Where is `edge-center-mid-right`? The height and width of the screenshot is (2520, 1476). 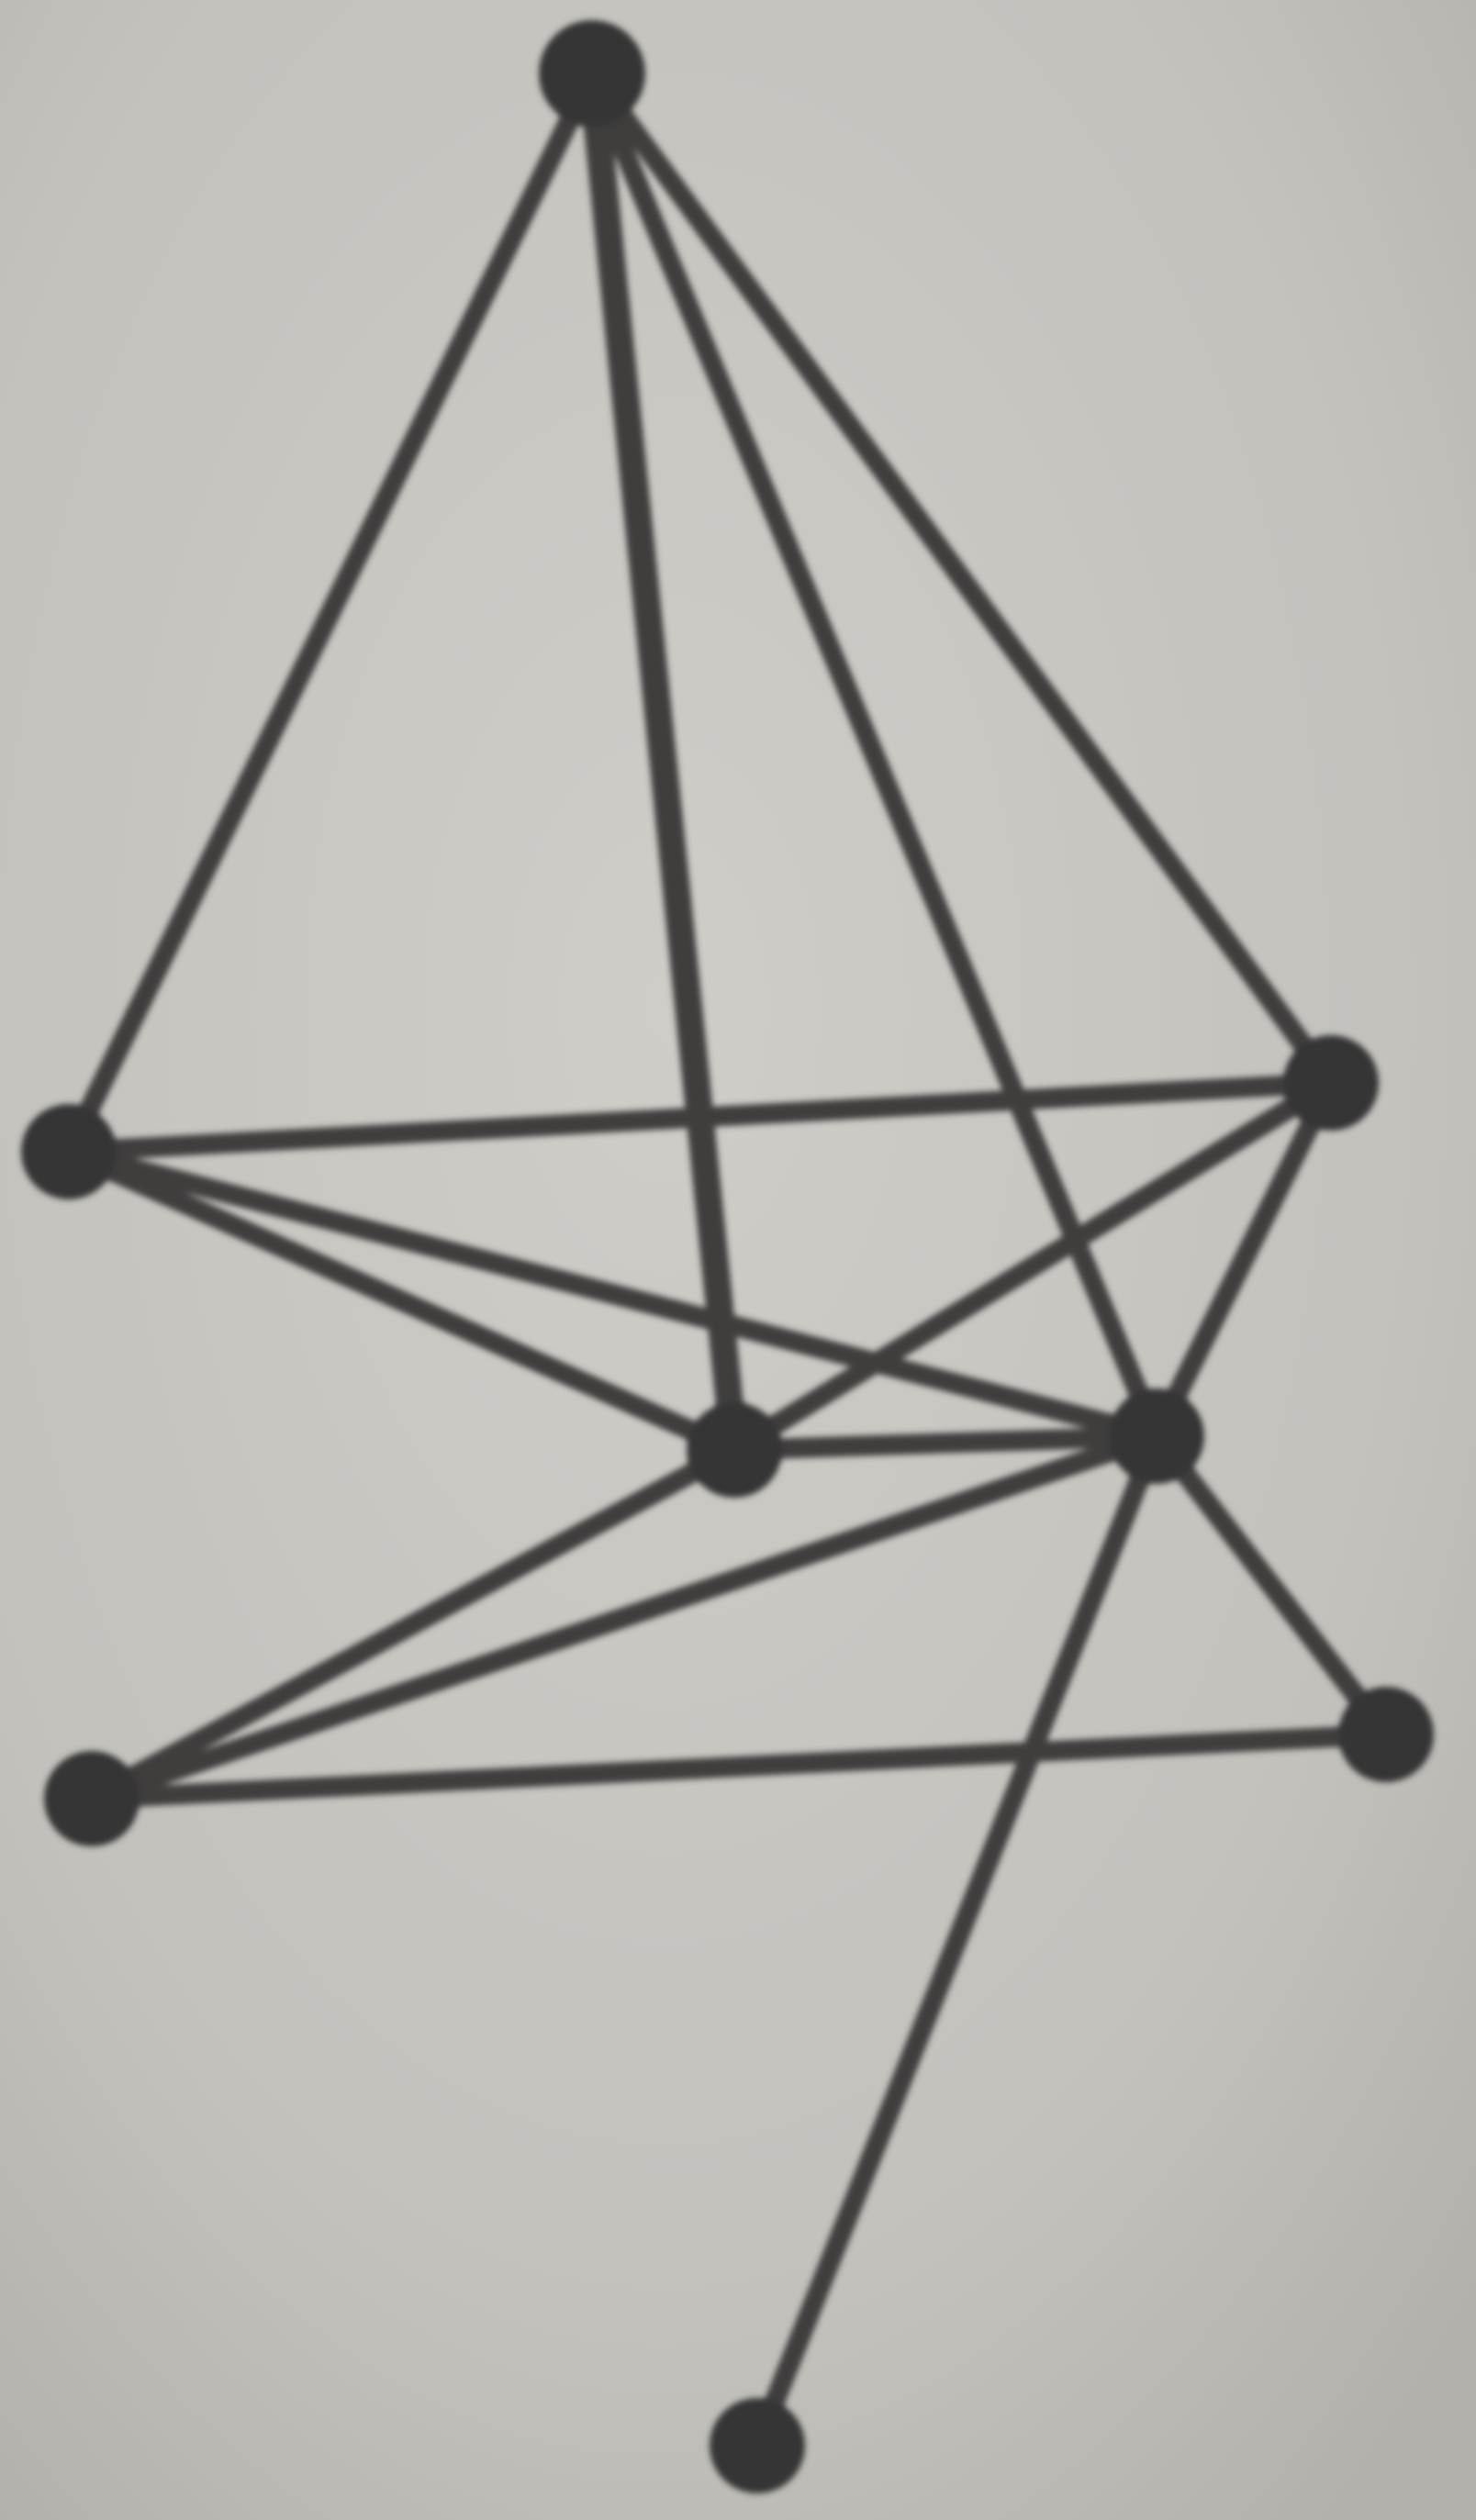 edge-center-mid-right is located at coordinates (945, 1443).